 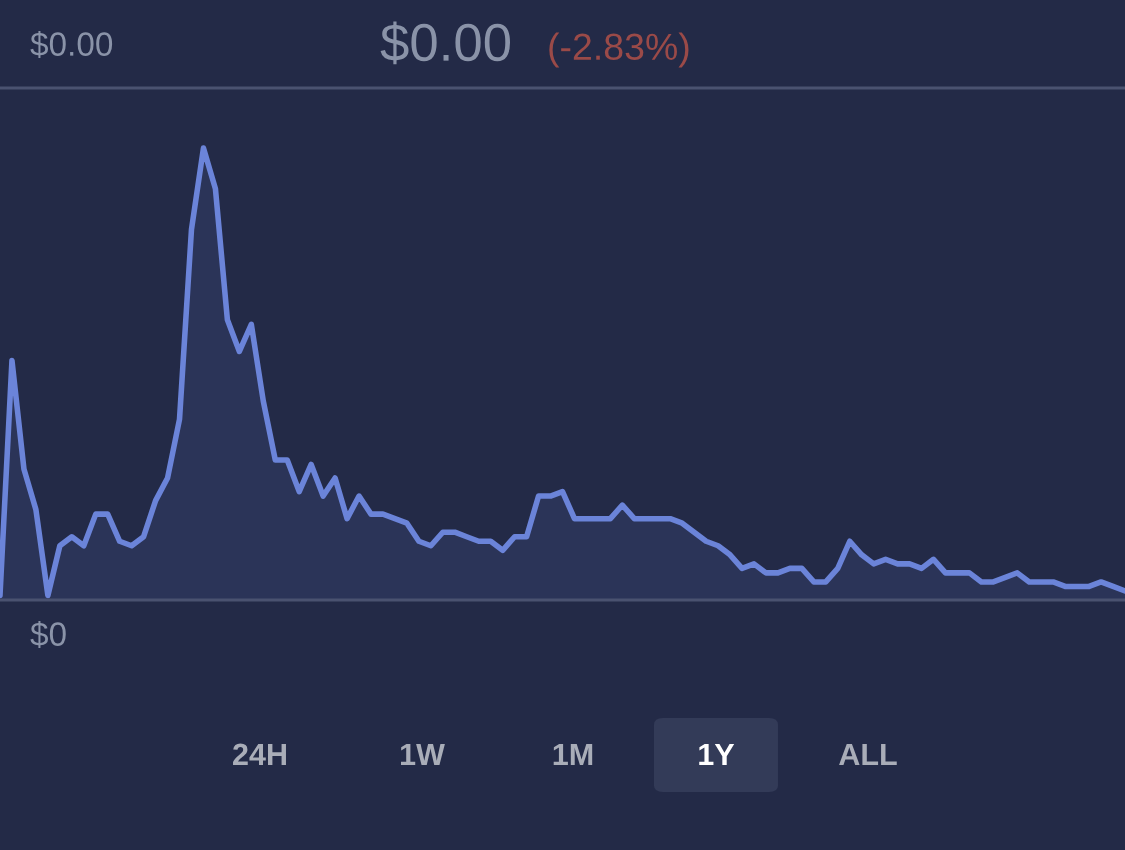 What do you see at coordinates (445, 43) in the screenshot?
I see `chart-title: $0.00` at bounding box center [445, 43].